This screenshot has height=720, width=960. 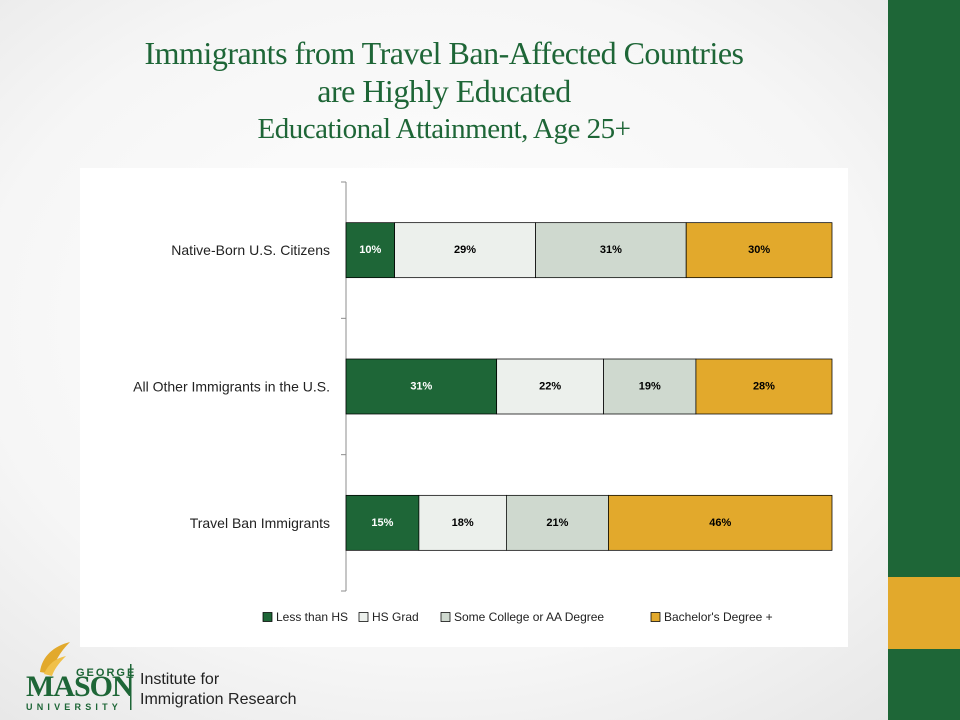 What do you see at coordinates (718, 617) in the screenshot?
I see `legend-label: Bachelor's Degree +` at bounding box center [718, 617].